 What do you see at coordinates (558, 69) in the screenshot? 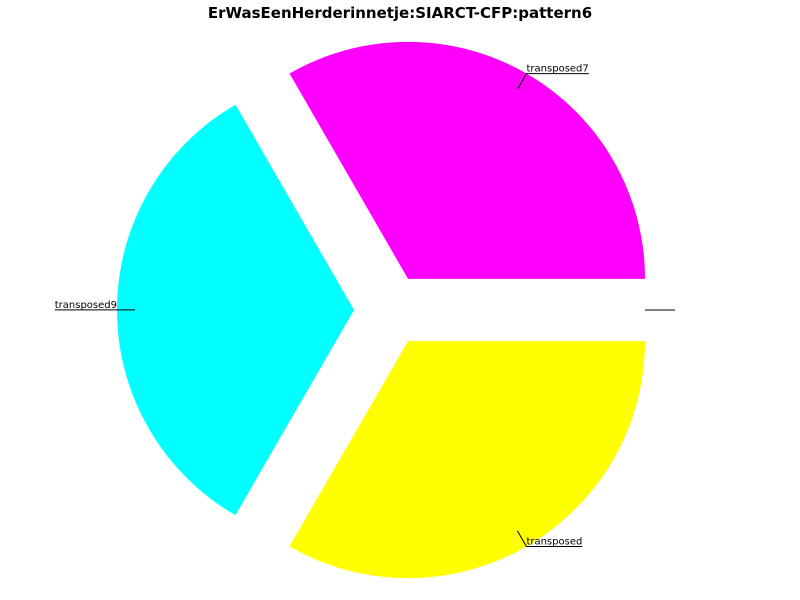
I see `slice-label: transposed7` at bounding box center [558, 69].